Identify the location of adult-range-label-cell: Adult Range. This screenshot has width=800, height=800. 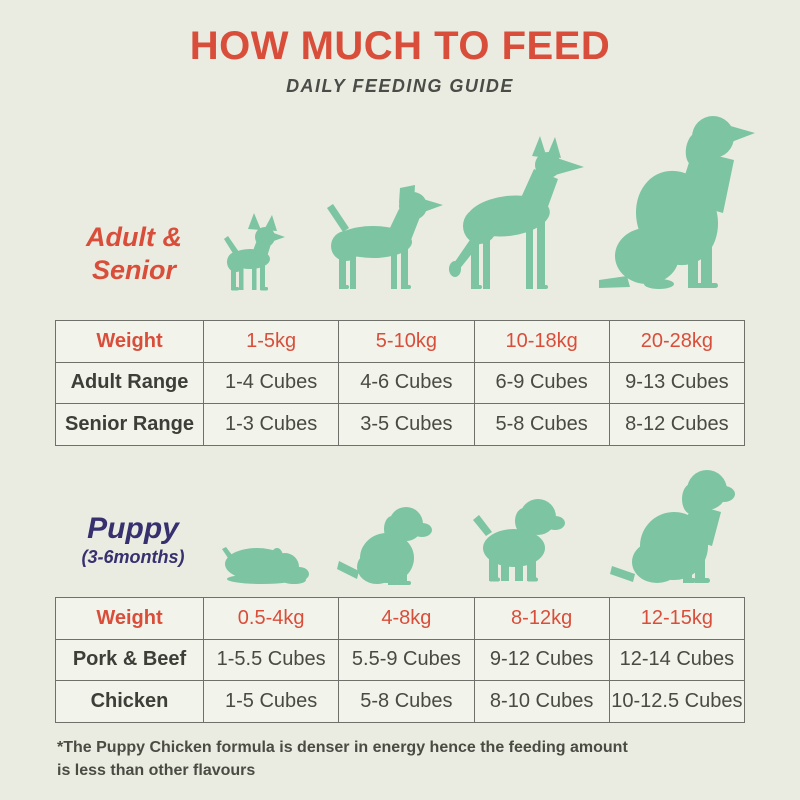
(129, 382).